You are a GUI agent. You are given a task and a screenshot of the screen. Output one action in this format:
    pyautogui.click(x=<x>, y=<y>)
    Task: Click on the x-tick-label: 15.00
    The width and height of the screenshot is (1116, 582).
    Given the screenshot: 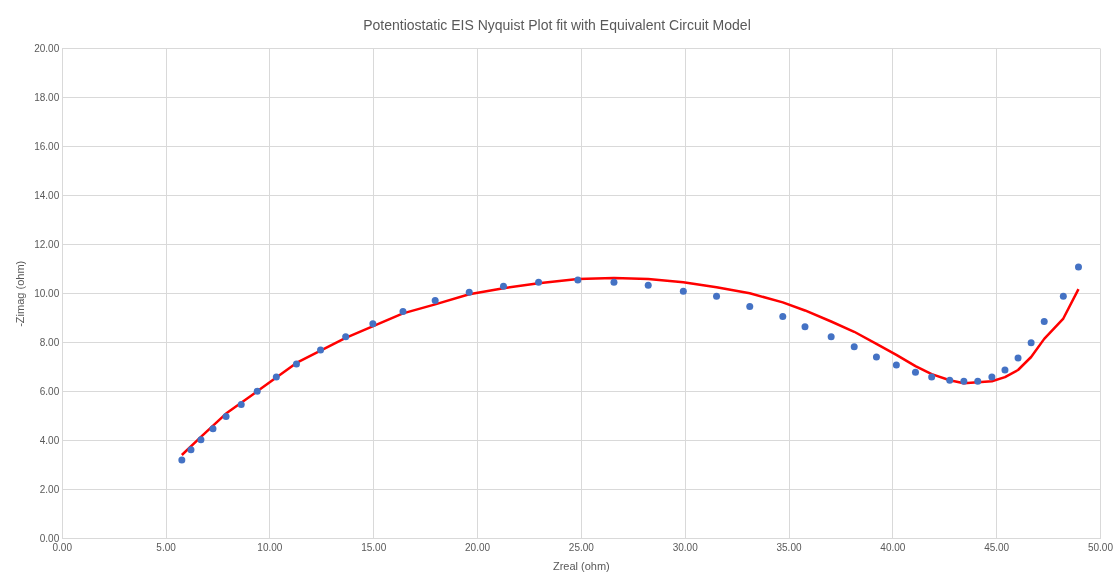 What is the action you would take?
    pyautogui.click(x=374, y=547)
    